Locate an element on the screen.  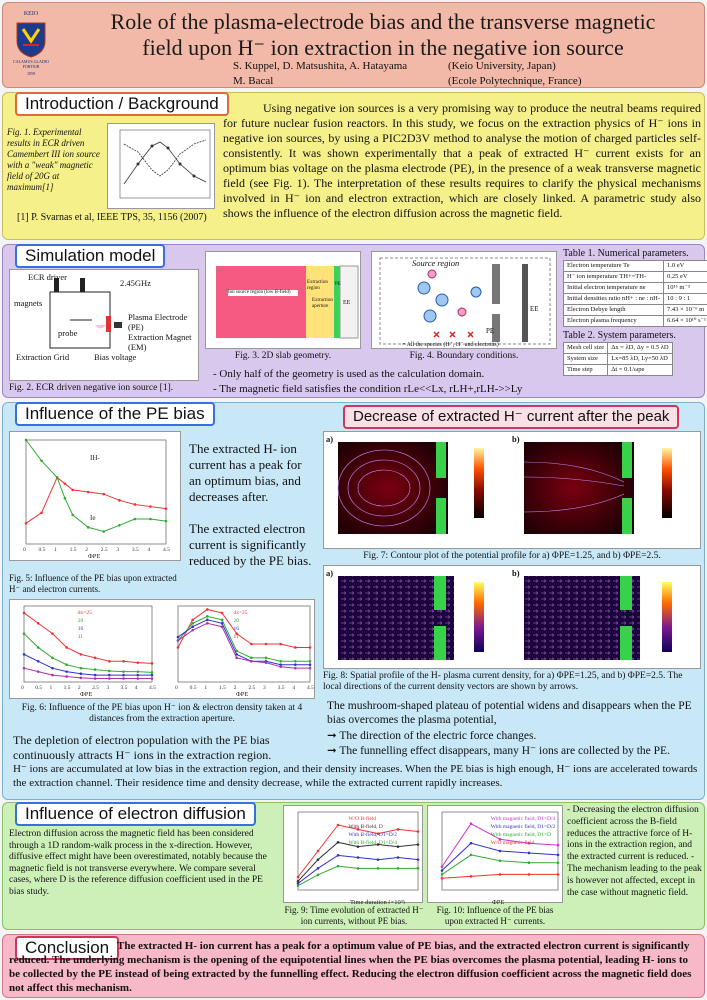
fig5-chart: 0 0.5 1 1.5 2 2.5 3 3.5 4 4.5 ΦPE IH- Ie is located at coordinates (95, 496).